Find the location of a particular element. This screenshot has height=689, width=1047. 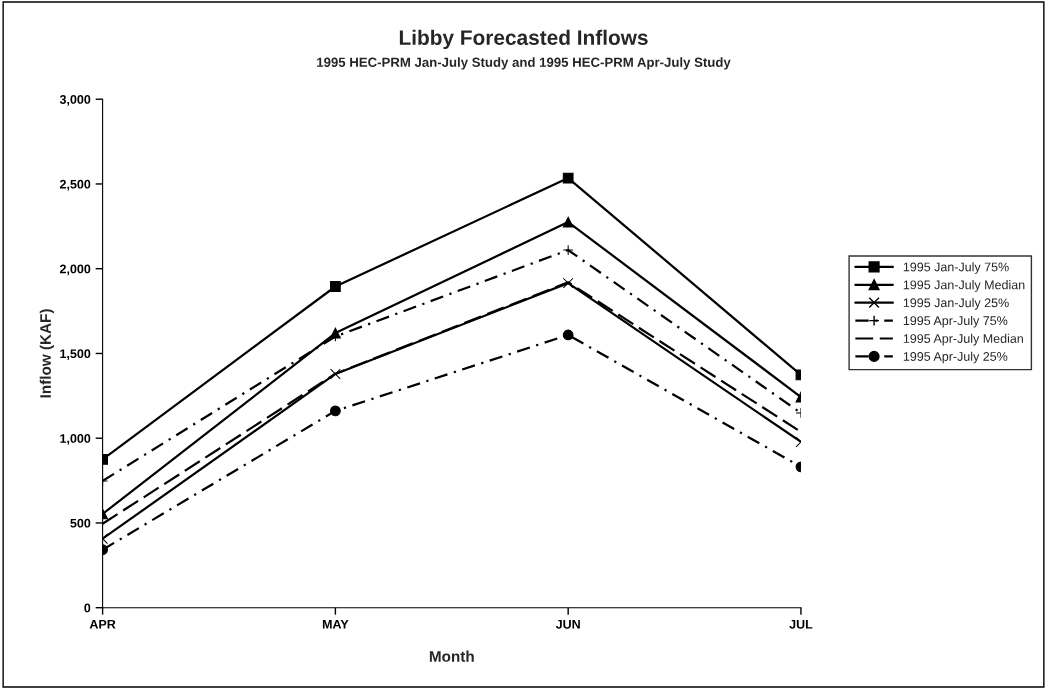

x-tick-label: JUL is located at coordinates (801, 624).